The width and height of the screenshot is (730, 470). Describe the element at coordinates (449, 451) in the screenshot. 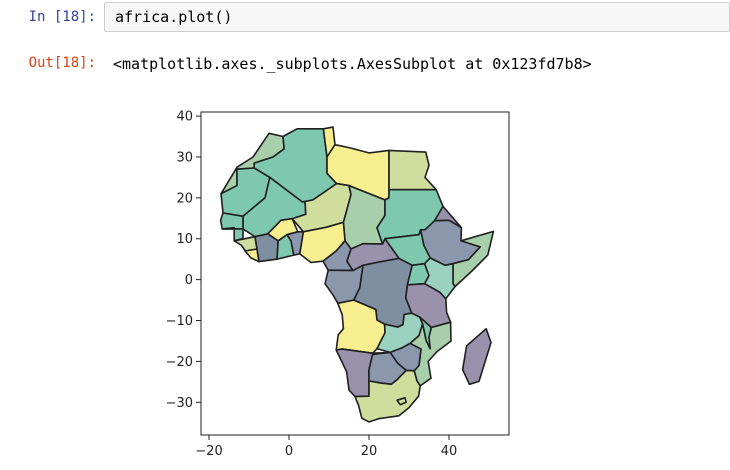

I see `x-tick-label: 40` at that location.